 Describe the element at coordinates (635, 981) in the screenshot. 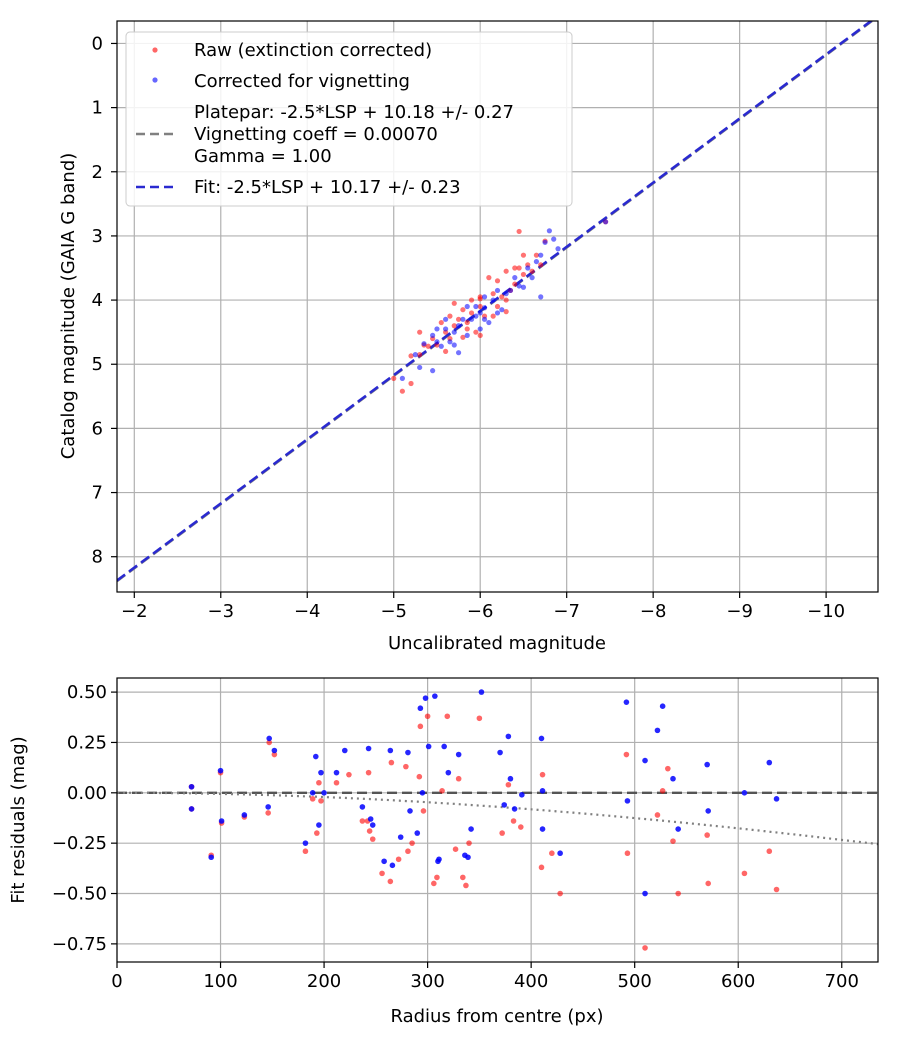

I see `bottom-x-tick-label: 500` at that location.